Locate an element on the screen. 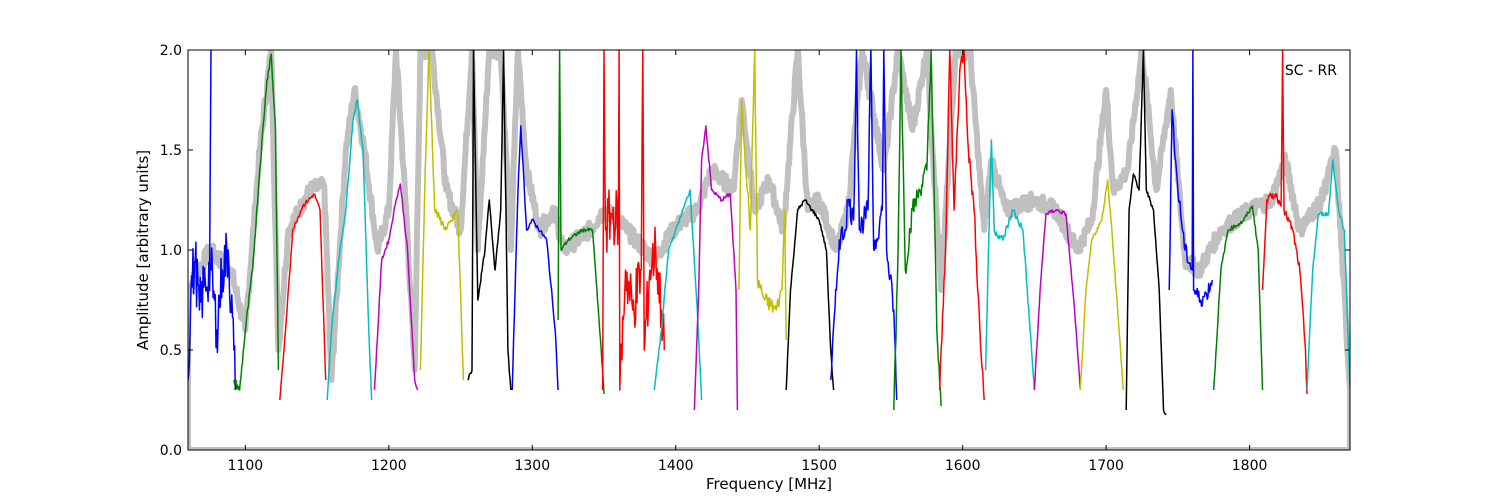  x-axis-label: Frequency [MHz] is located at coordinates (769, 484).